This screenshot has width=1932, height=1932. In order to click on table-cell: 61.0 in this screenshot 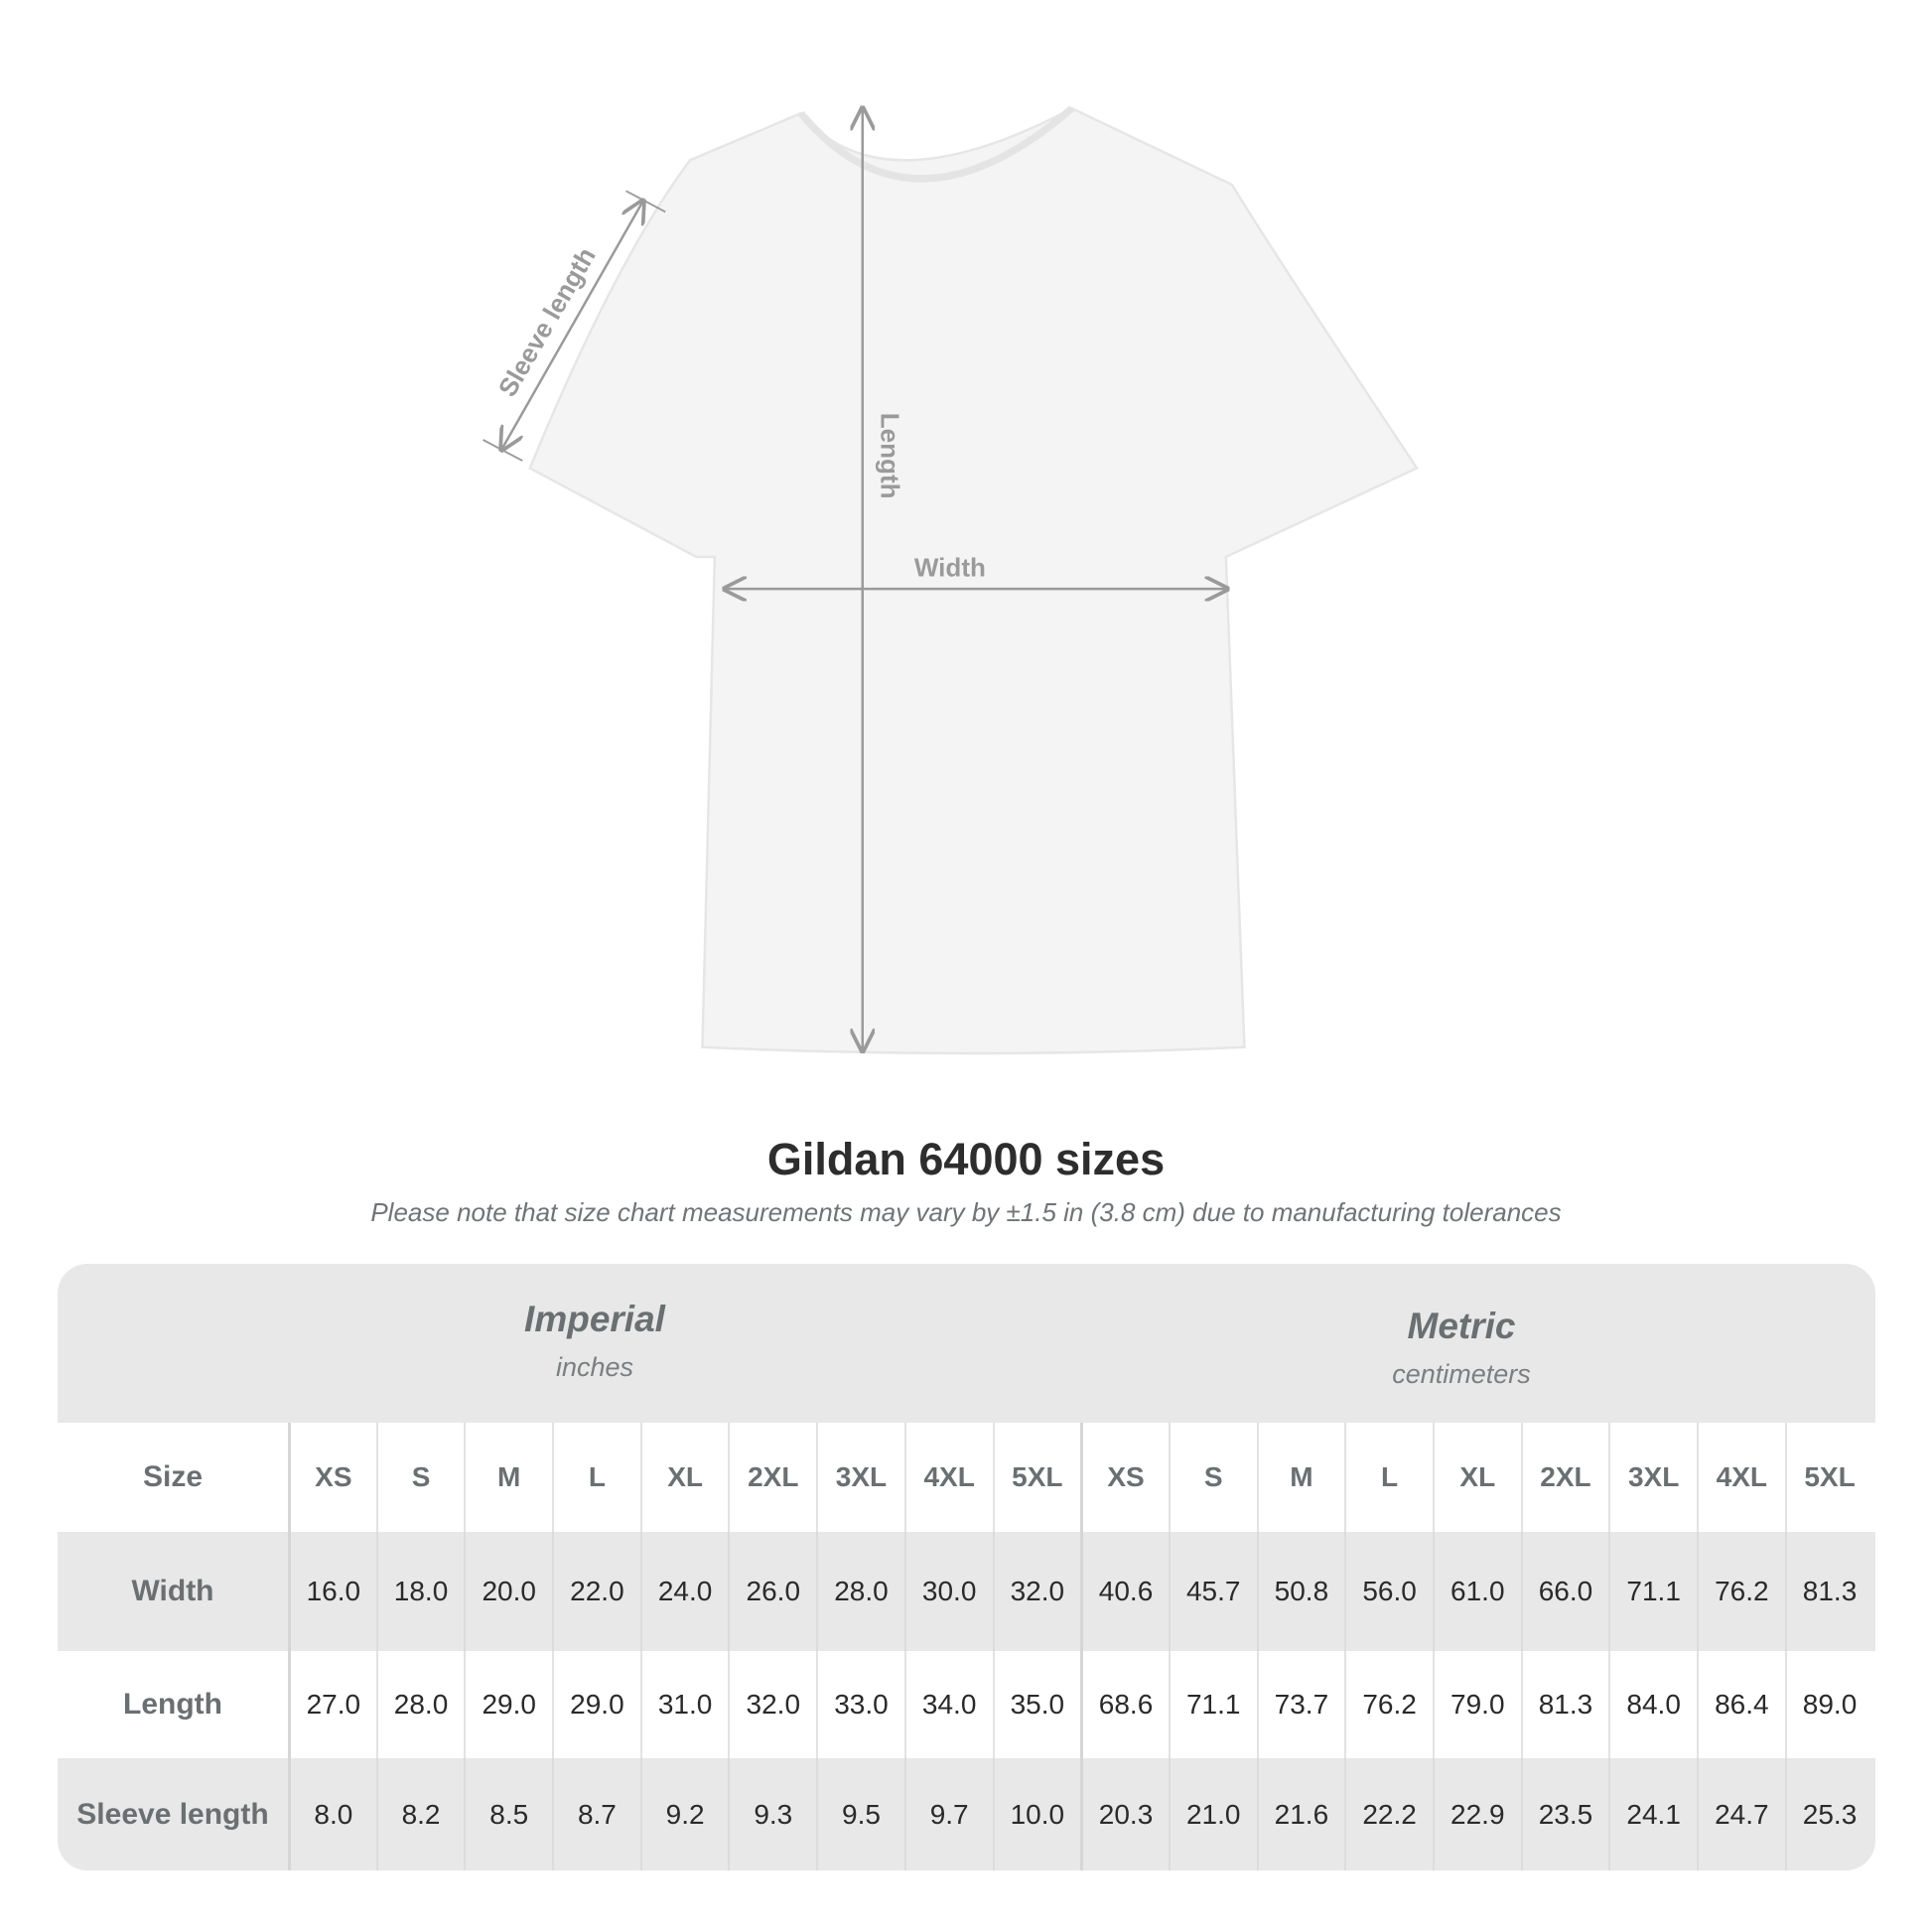, I will do `click(1477, 1592)`.